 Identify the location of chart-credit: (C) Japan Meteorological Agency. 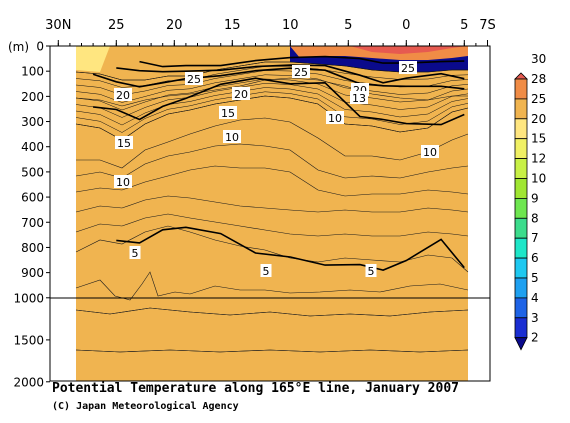
(145, 406).